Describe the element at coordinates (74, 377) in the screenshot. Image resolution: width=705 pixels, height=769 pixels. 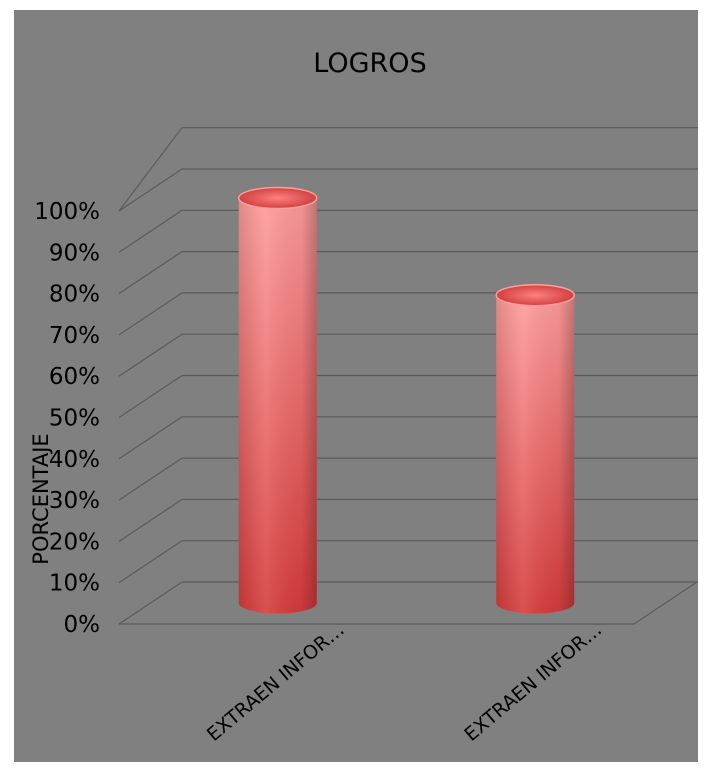
I see `y-tick-label: 60%` at that location.